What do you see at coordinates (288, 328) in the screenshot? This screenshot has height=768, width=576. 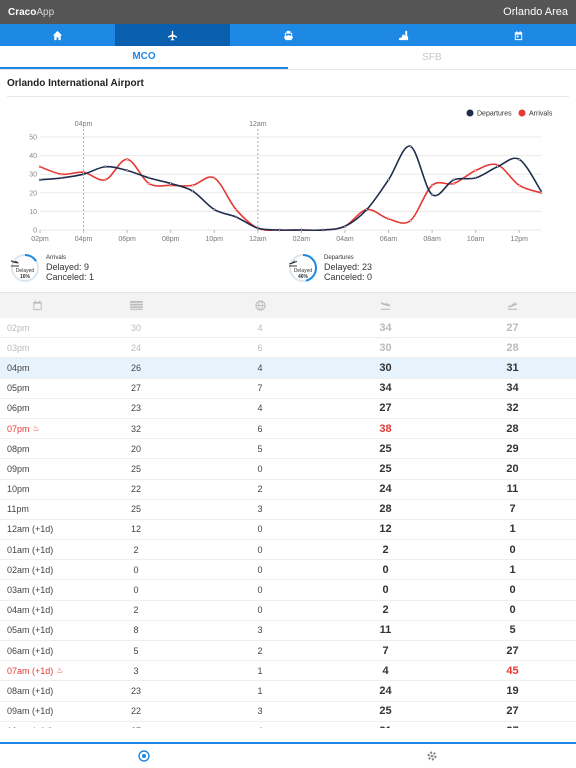 I see `table-row: 02pm 30 4 34 27` at bounding box center [288, 328].